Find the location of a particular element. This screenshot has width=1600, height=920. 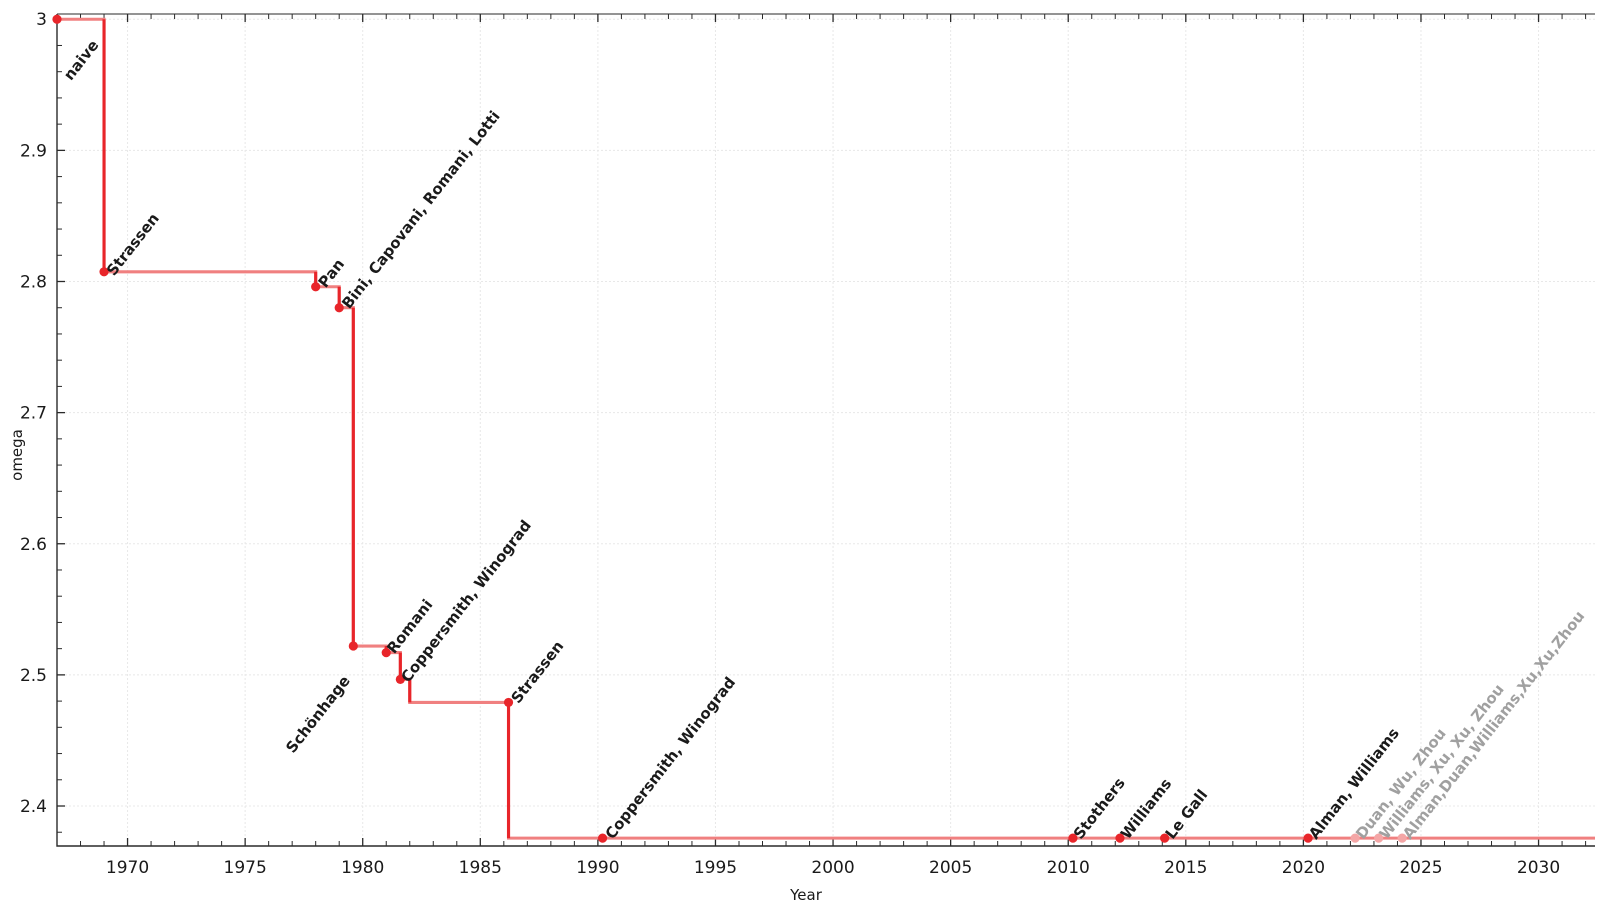

x-tick-label: 1990 is located at coordinates (597, 868).